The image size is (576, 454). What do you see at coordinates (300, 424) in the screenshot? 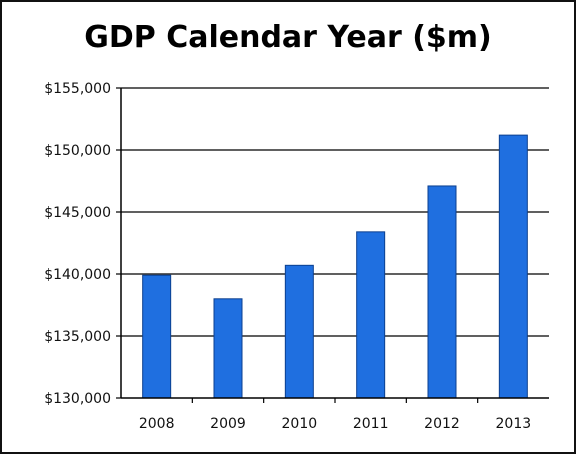
I see `x-tick-label: 2010` at bounding box center [300, 424].